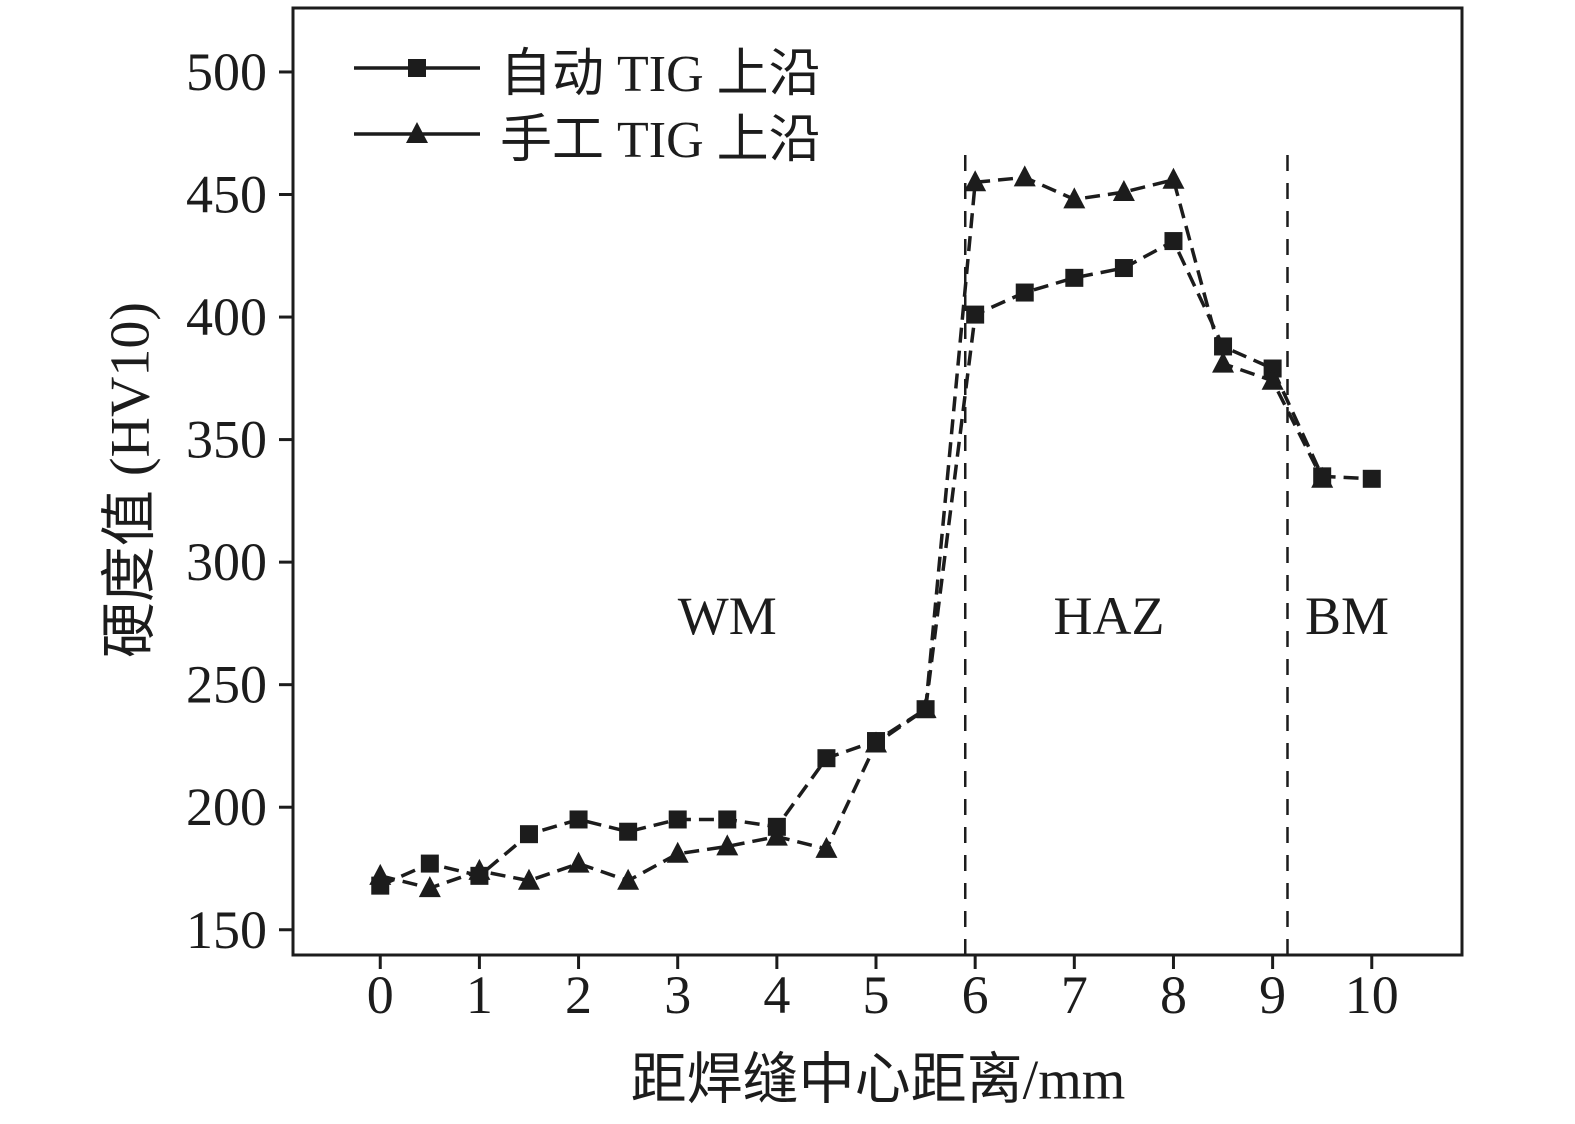 The height and width of the screenshot is (1124, 1575). I want to click on y-tick-label: 450, so click(226, 195).